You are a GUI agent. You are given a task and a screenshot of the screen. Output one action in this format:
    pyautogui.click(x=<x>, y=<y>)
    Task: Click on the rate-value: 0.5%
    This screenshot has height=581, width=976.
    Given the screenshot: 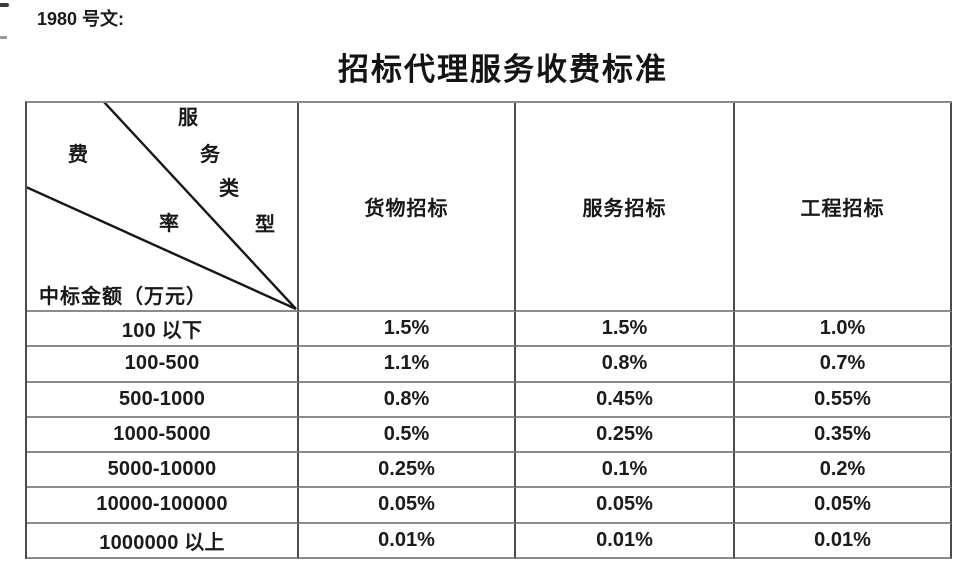 What is the action you would take?
    pyautogui.click(x=407, y=435)
    